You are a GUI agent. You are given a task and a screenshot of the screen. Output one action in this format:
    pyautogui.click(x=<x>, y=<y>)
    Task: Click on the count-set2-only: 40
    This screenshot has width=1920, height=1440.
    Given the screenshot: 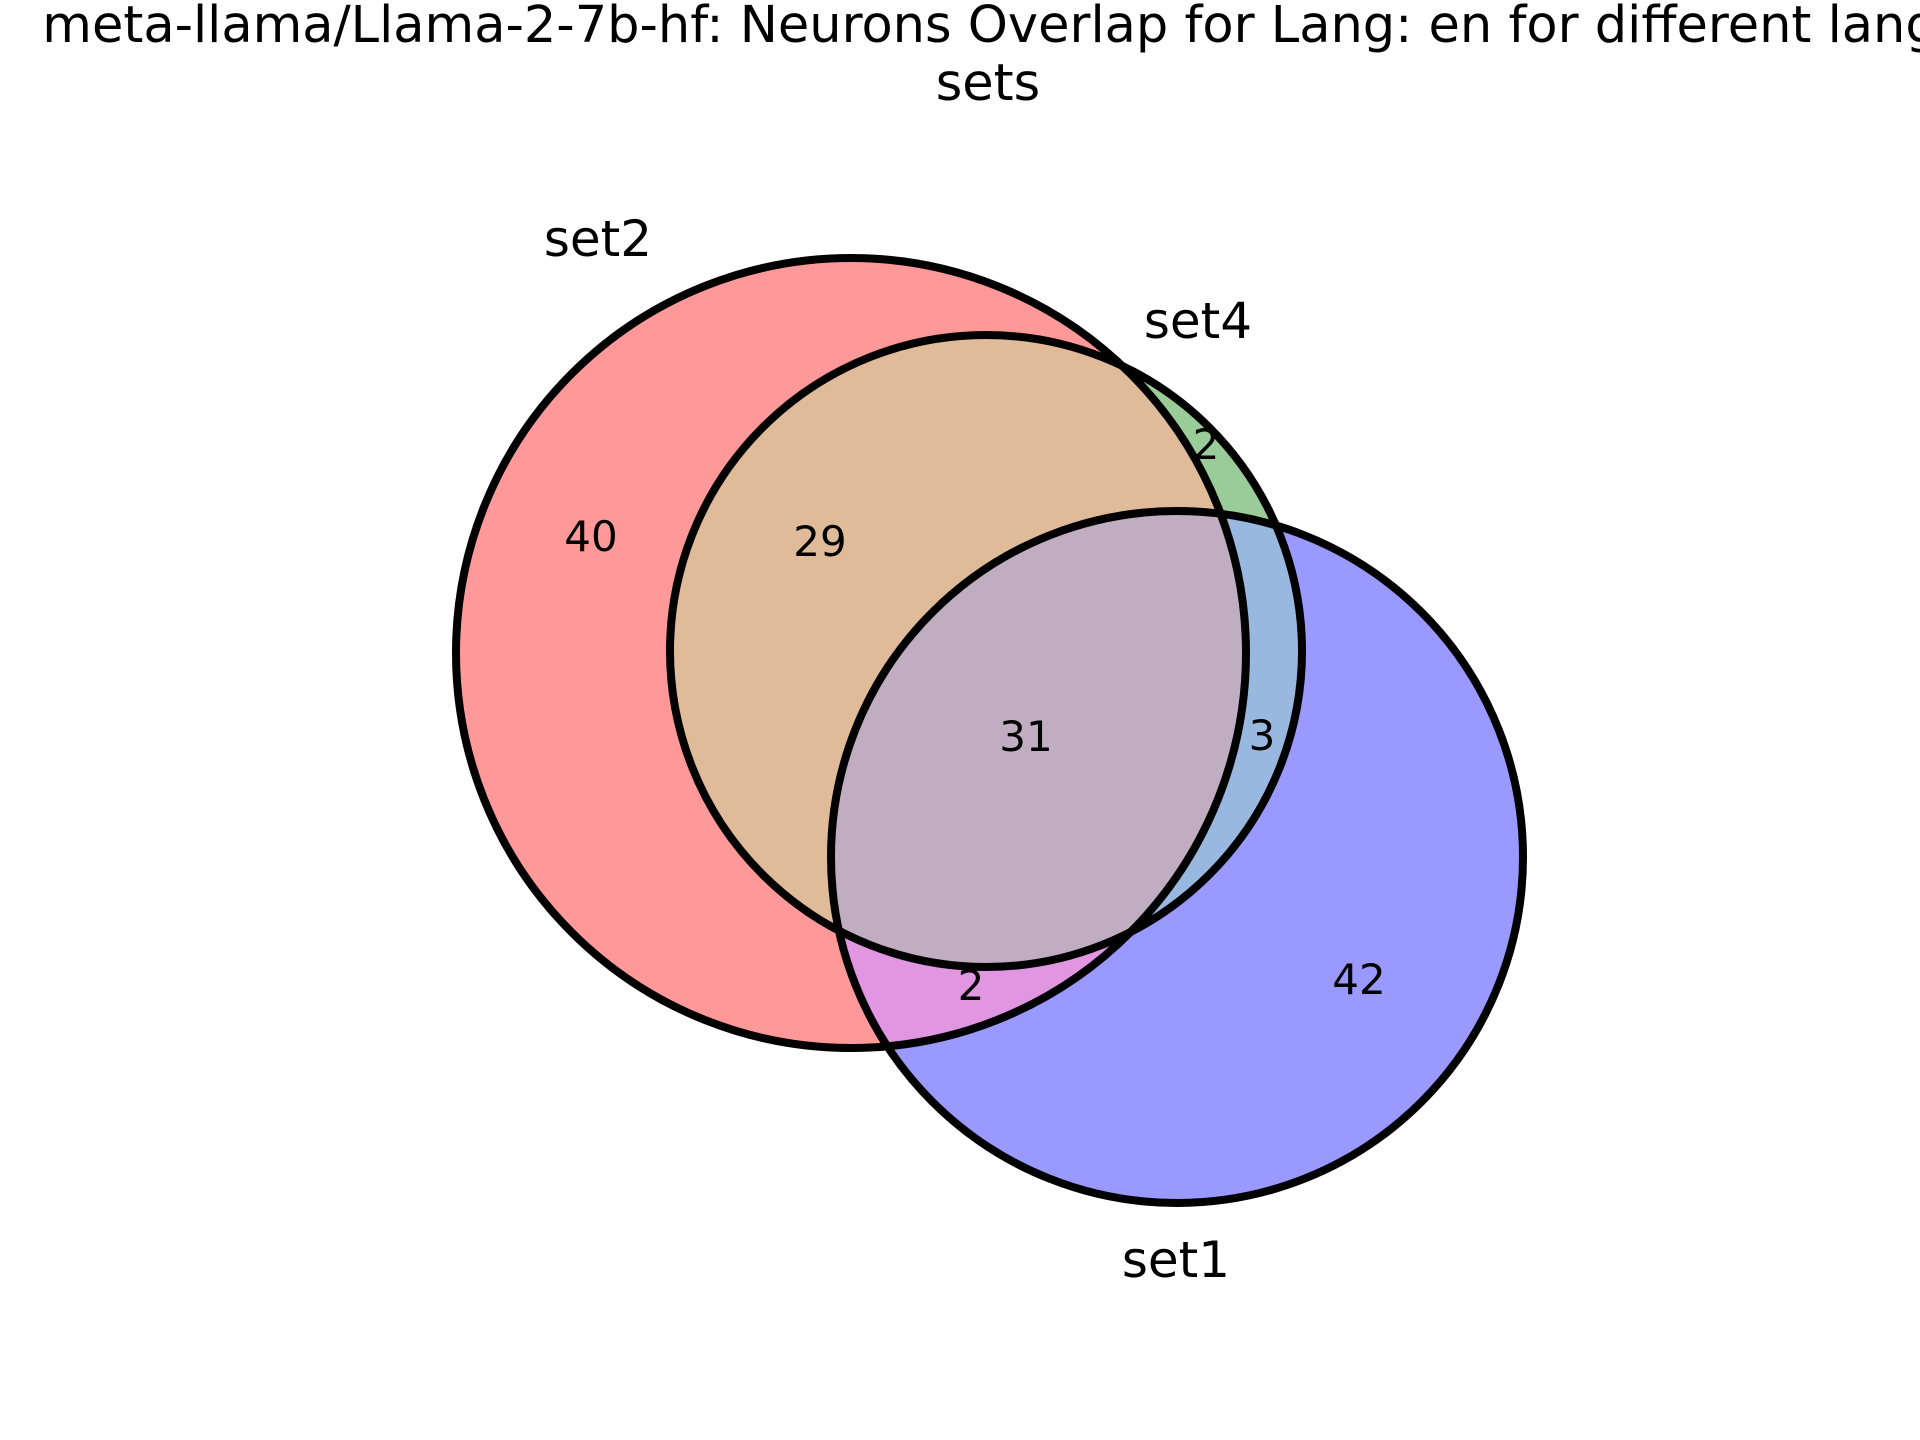 What is the action you would take?
    pyautogui.click(x=590, y=536)
    